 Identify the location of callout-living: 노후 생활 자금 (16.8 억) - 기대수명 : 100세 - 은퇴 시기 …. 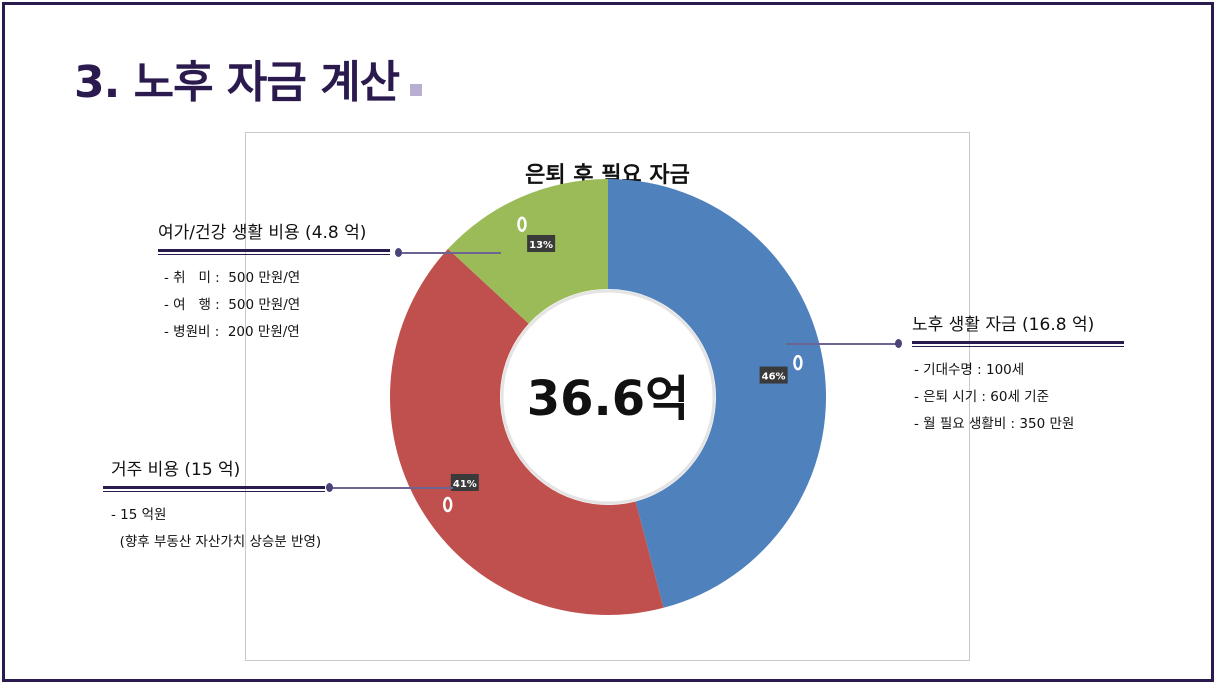
(1018, 374).